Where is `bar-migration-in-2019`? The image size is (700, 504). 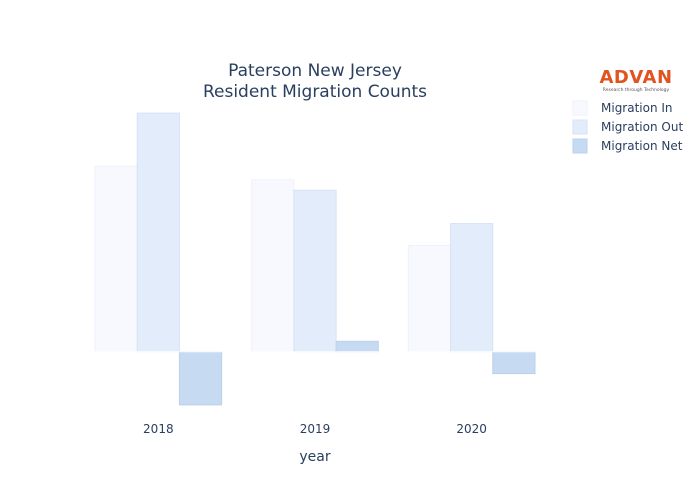 bar-migration-in-2019 is located at coordinates (273, 266).